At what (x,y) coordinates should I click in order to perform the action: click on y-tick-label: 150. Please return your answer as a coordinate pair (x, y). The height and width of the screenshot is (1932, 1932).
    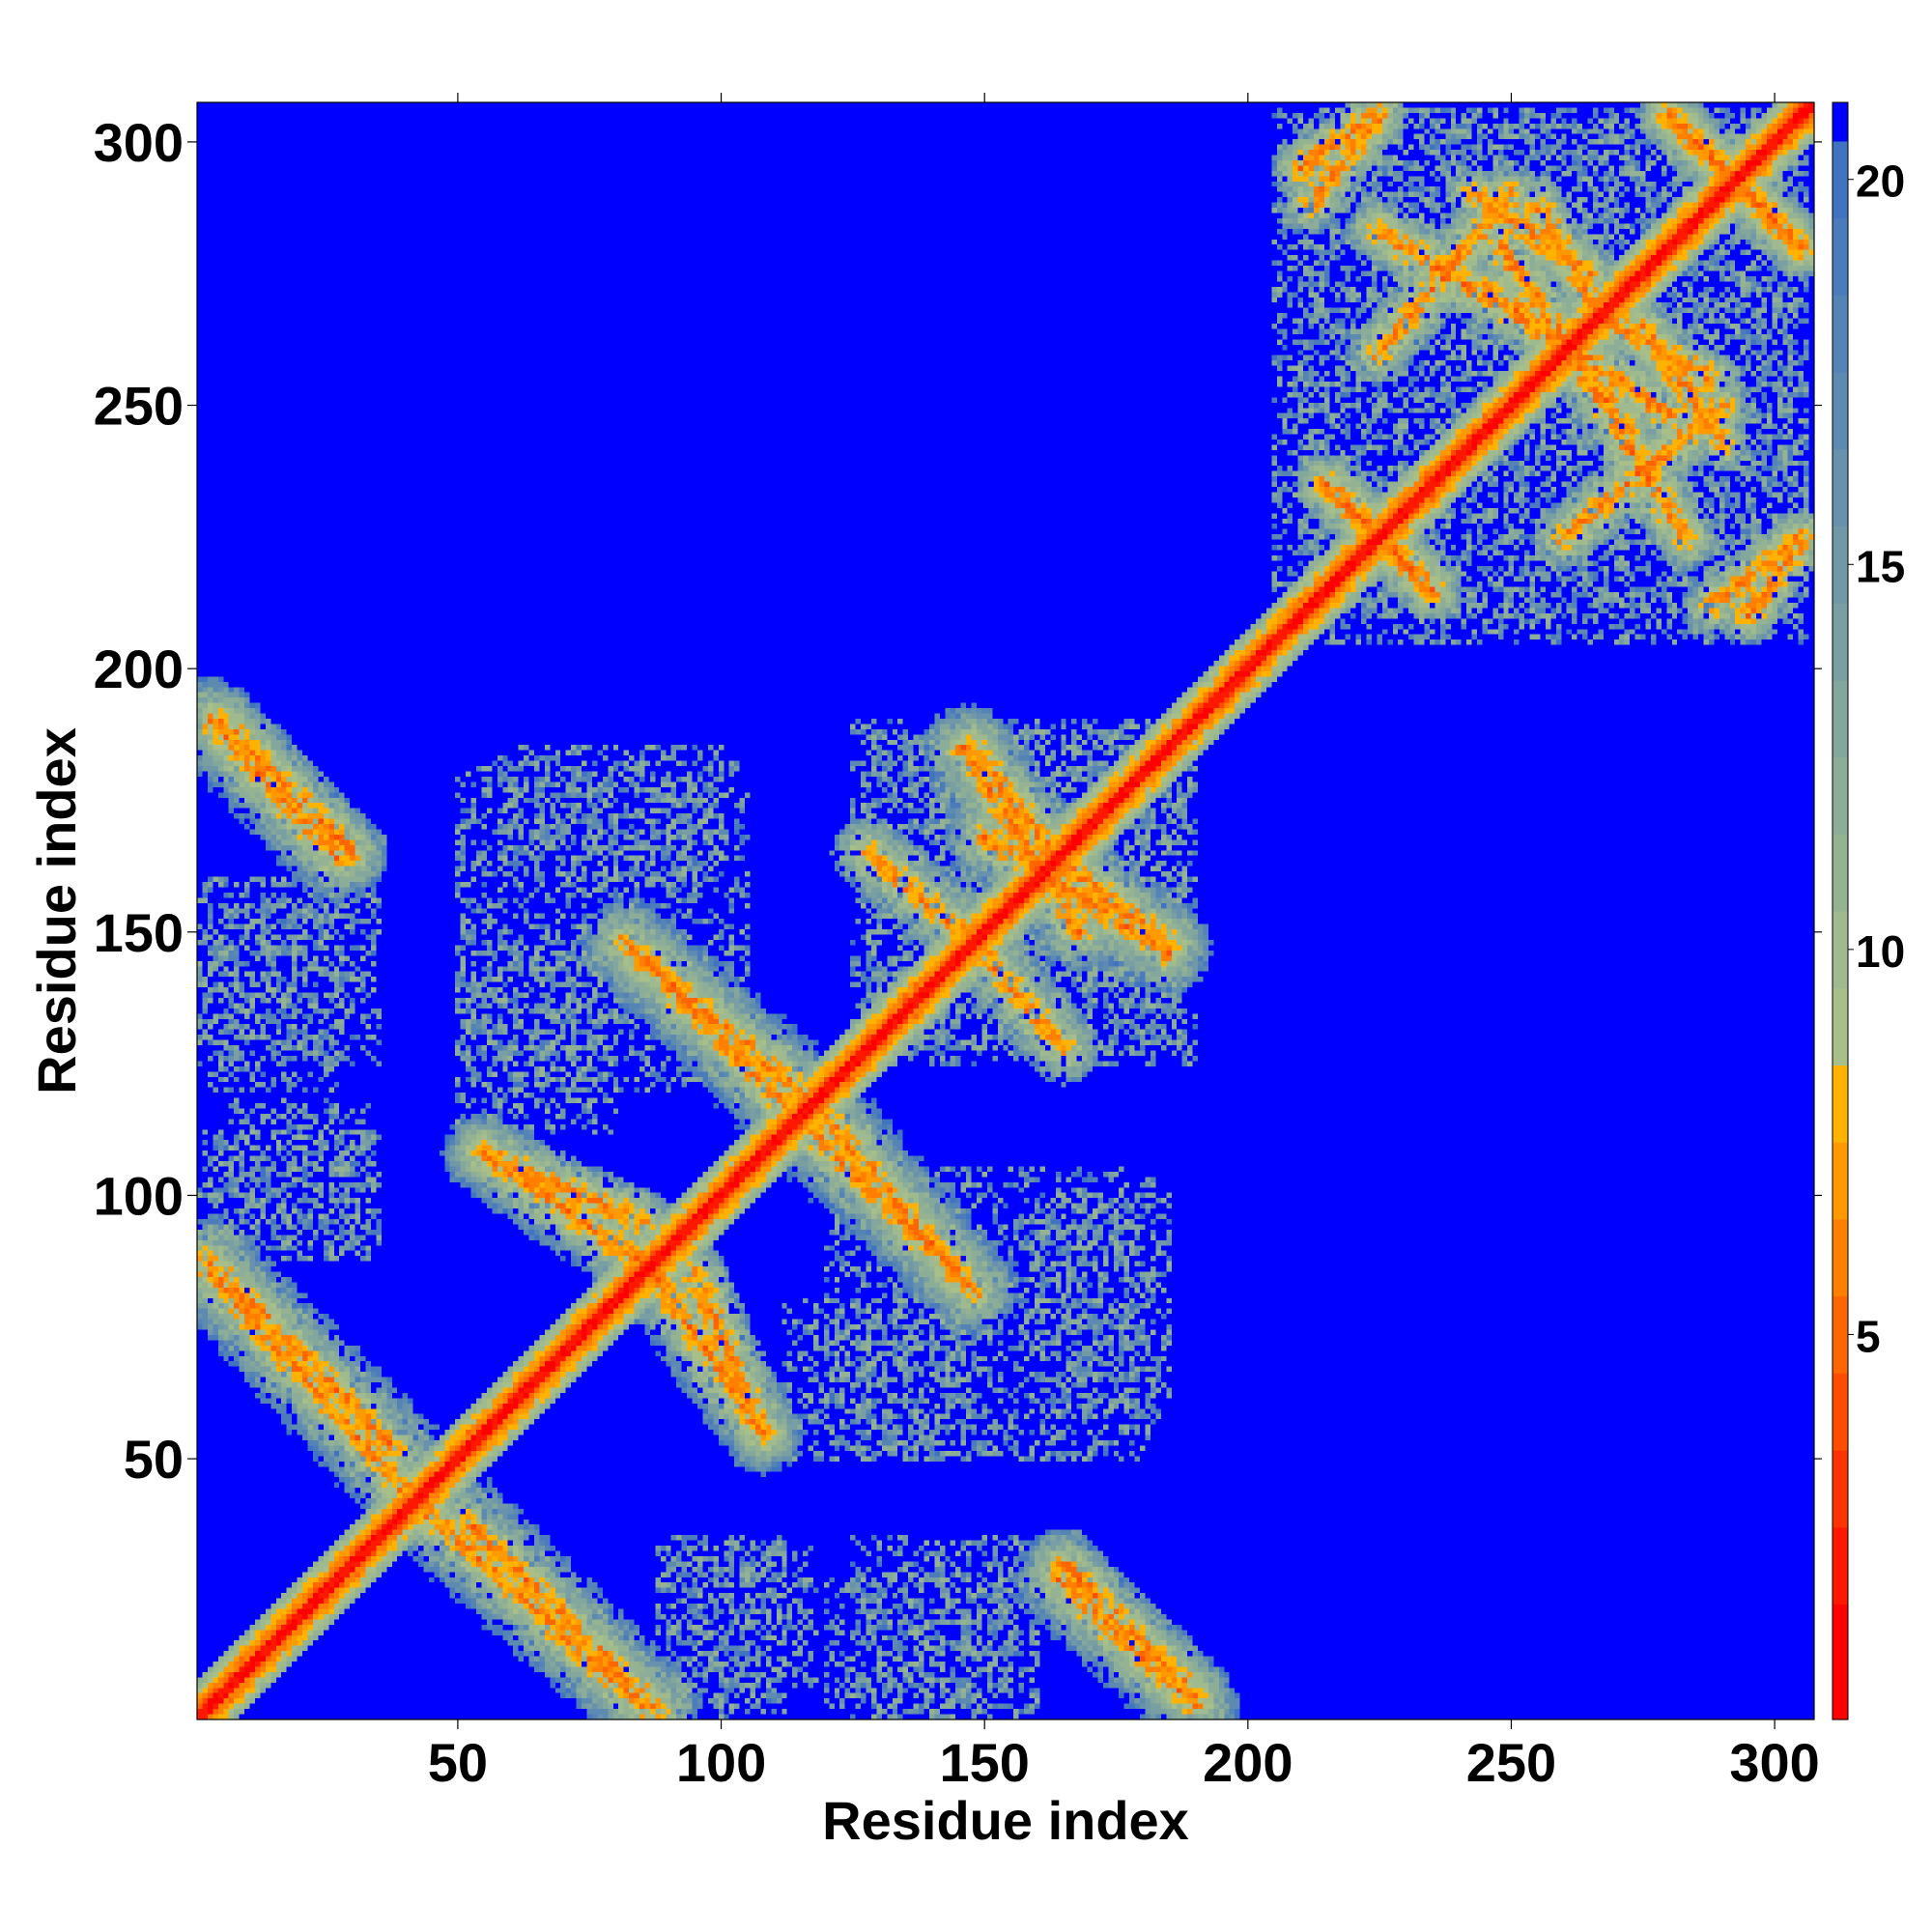
    Looking at the image, I should click on (139, 932).